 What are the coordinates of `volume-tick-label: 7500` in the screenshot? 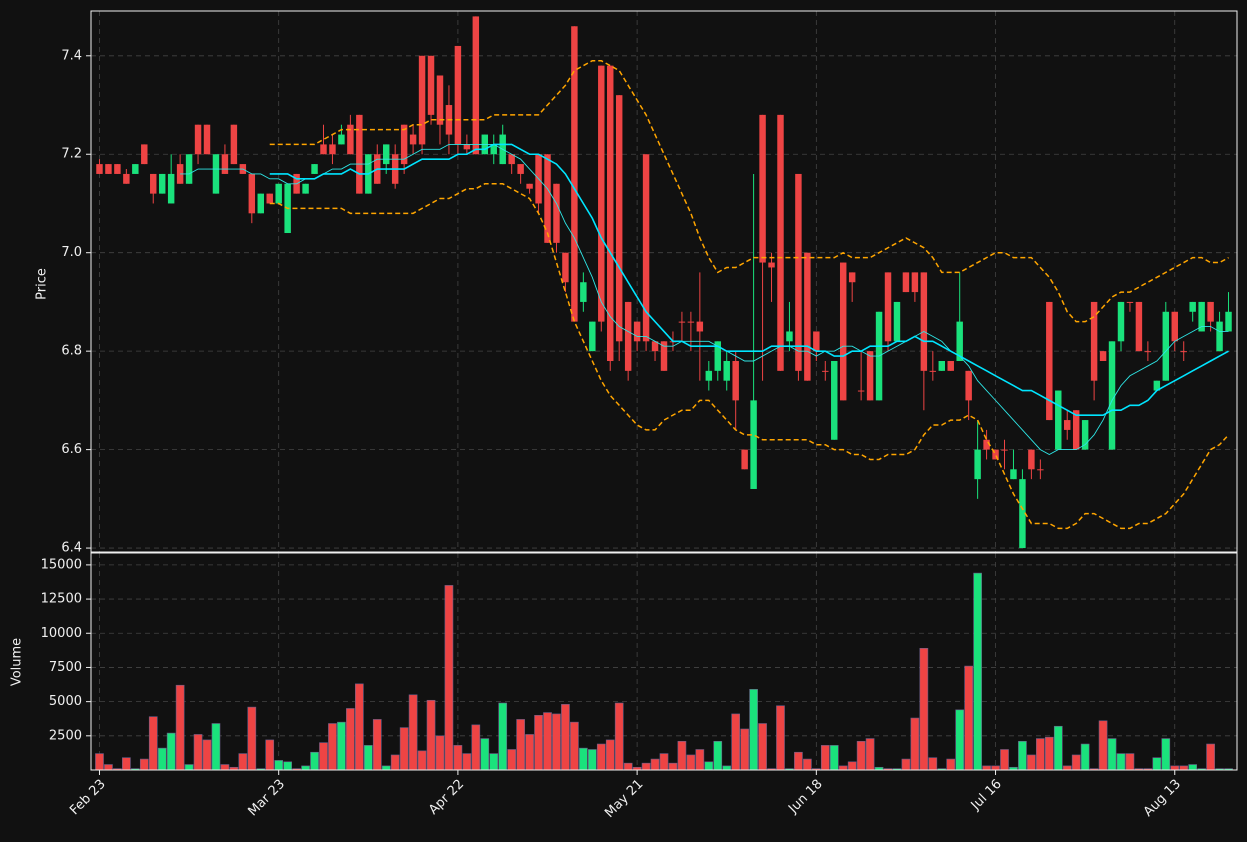 It's located at (65, 667).